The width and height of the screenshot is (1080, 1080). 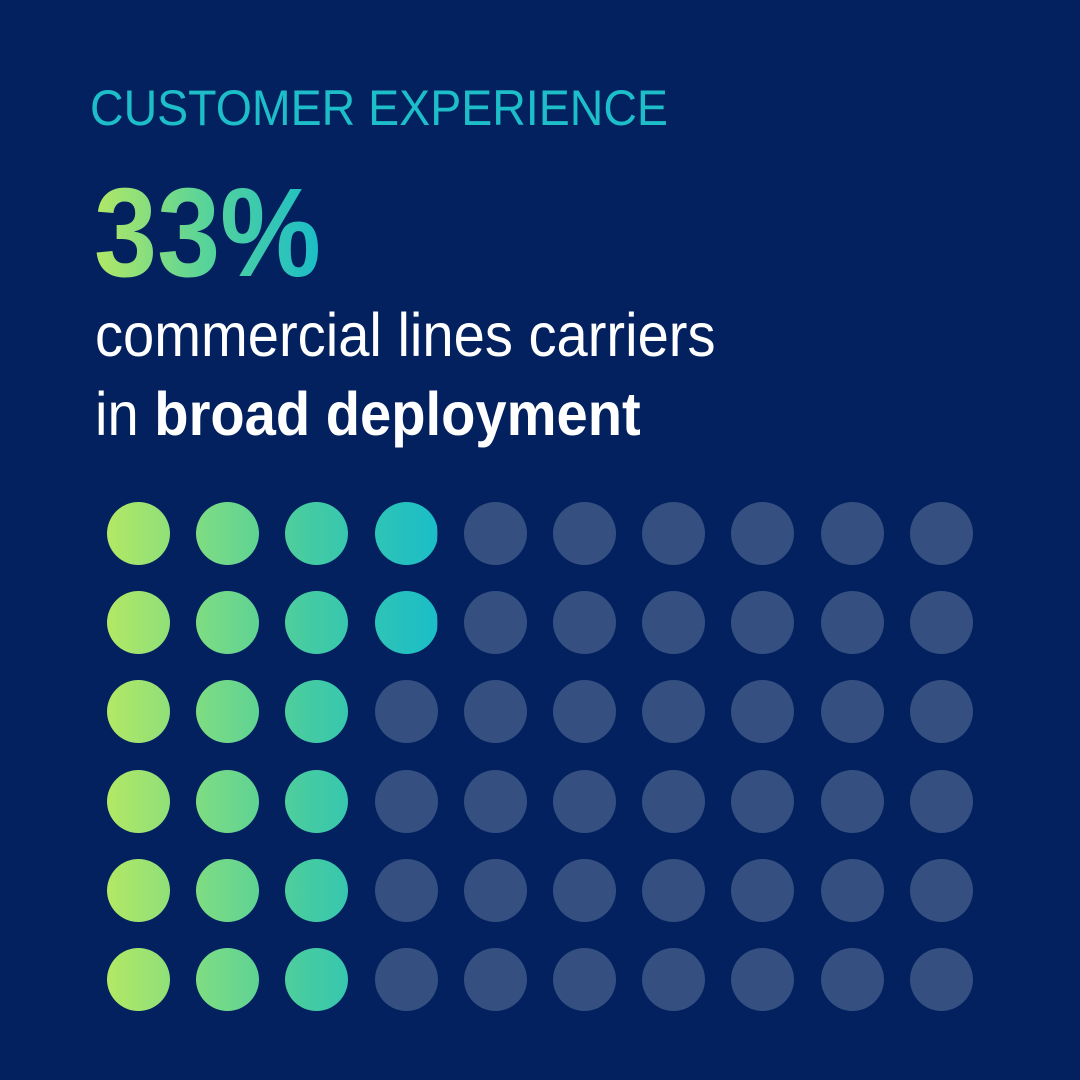 What do you see at coordinates (379, 108) in the screenshot?
I see `category-eyebrow: CUSTOMER EXPERIENCE` at bounding box center [379, 108].